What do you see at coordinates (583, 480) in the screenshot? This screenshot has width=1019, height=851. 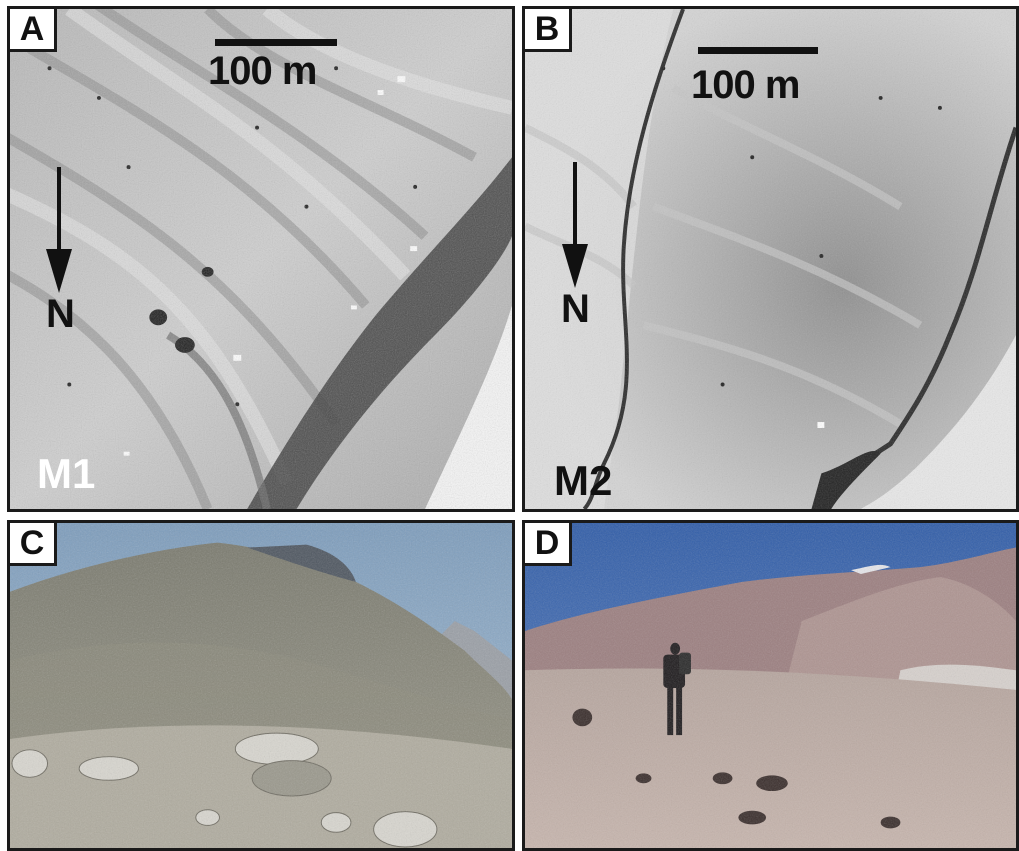 I see `site-label-m2: M2` at bounding box center [583, 480].